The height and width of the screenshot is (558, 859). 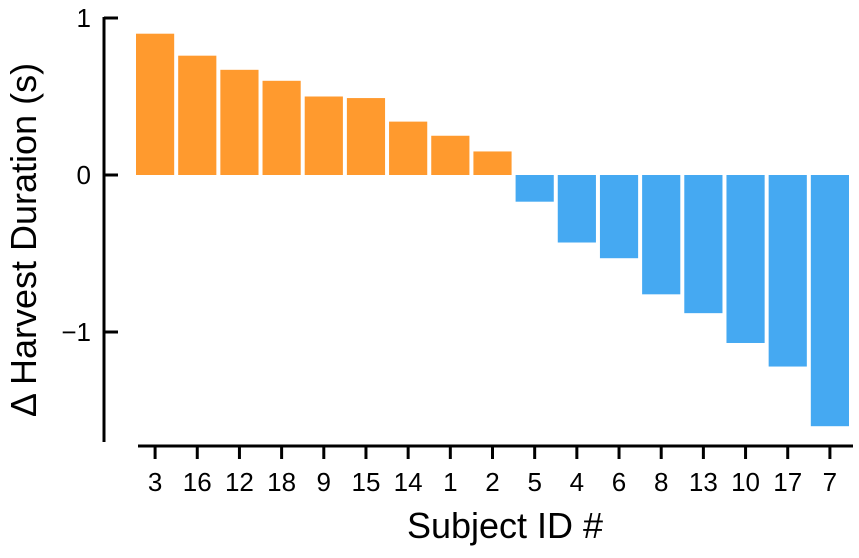 I want to click on x-tick-label: 12, so click(x=239, y=482).